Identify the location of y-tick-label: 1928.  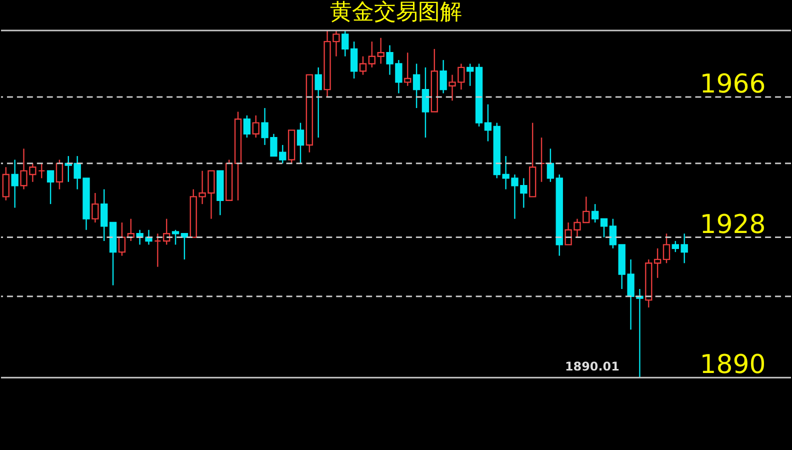
(733, 225).